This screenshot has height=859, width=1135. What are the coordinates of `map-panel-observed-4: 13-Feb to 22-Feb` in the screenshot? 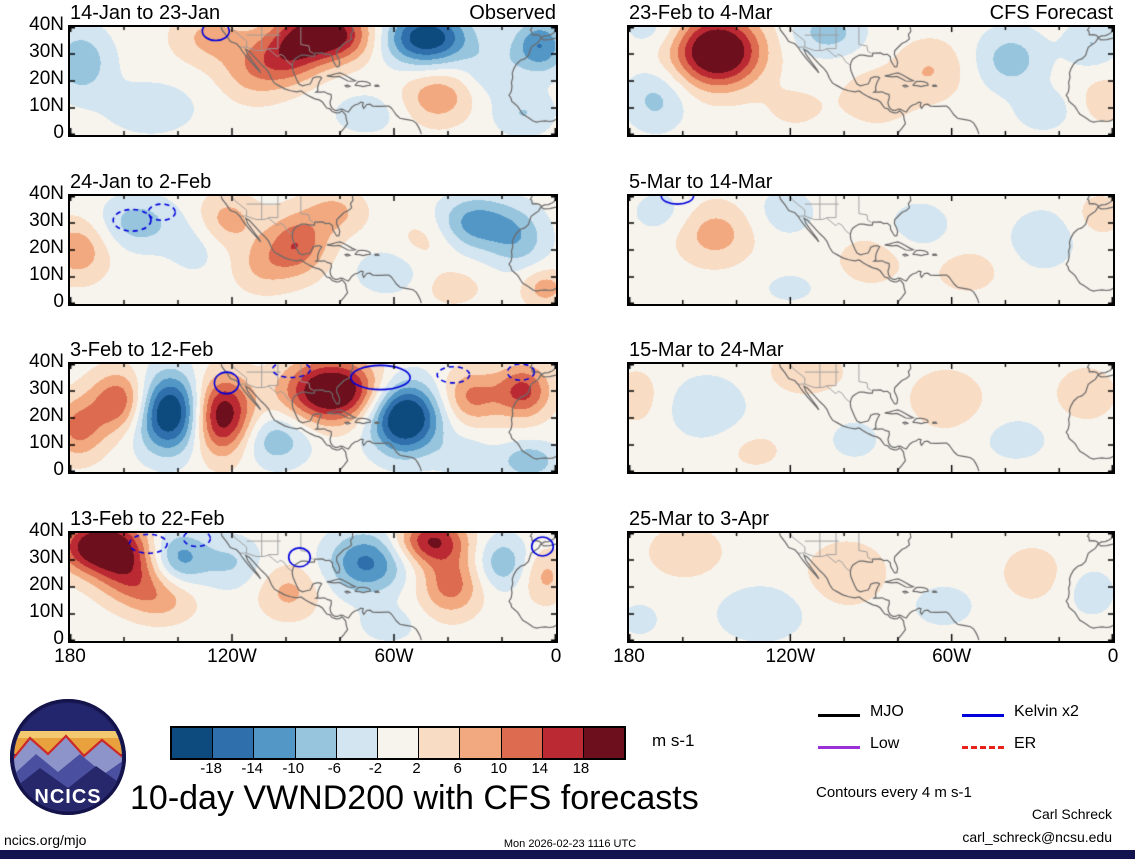 It's located at (313, 574).